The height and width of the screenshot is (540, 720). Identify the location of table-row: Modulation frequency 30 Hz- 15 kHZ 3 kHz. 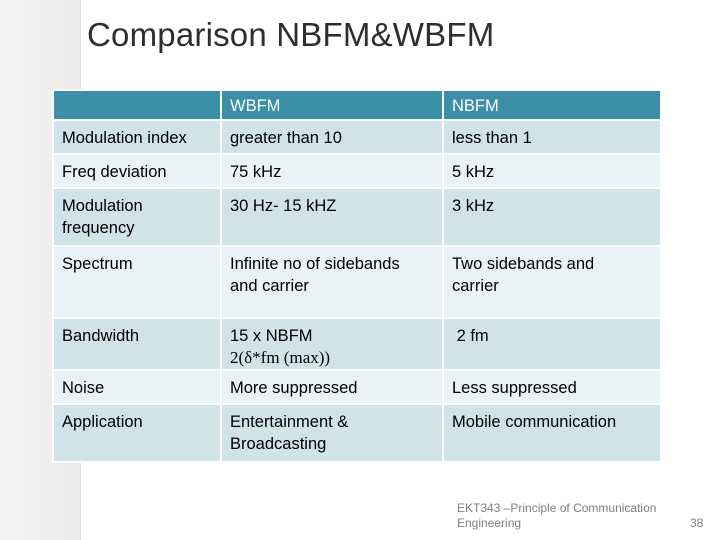
(357, 217).